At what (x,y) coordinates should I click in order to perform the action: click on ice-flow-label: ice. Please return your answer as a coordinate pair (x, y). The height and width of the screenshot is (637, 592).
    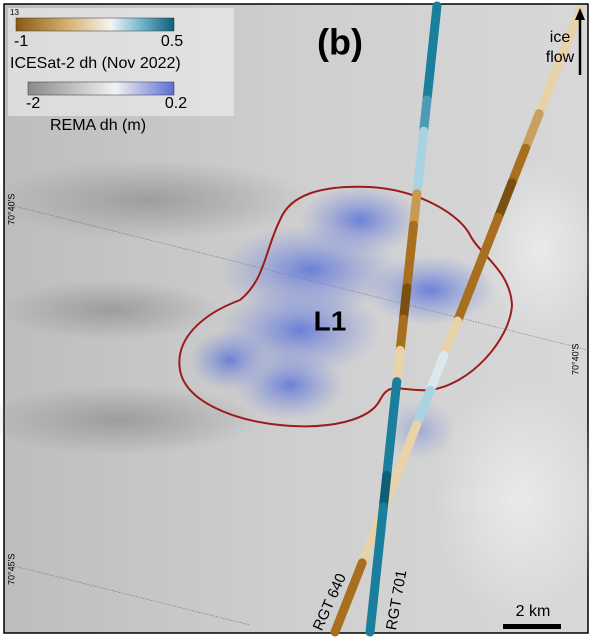
    Looking at the image, I should click on (560, 37).